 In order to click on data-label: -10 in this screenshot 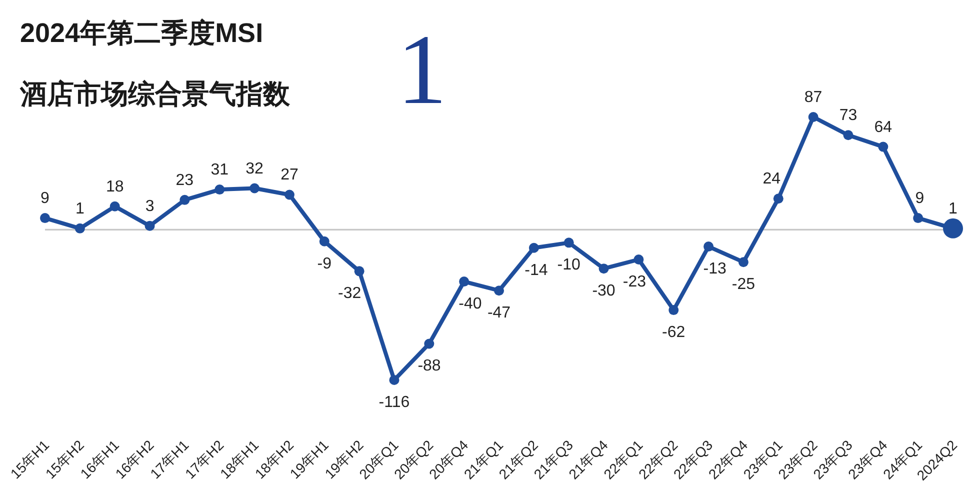, I will do `click(568, 265)`.